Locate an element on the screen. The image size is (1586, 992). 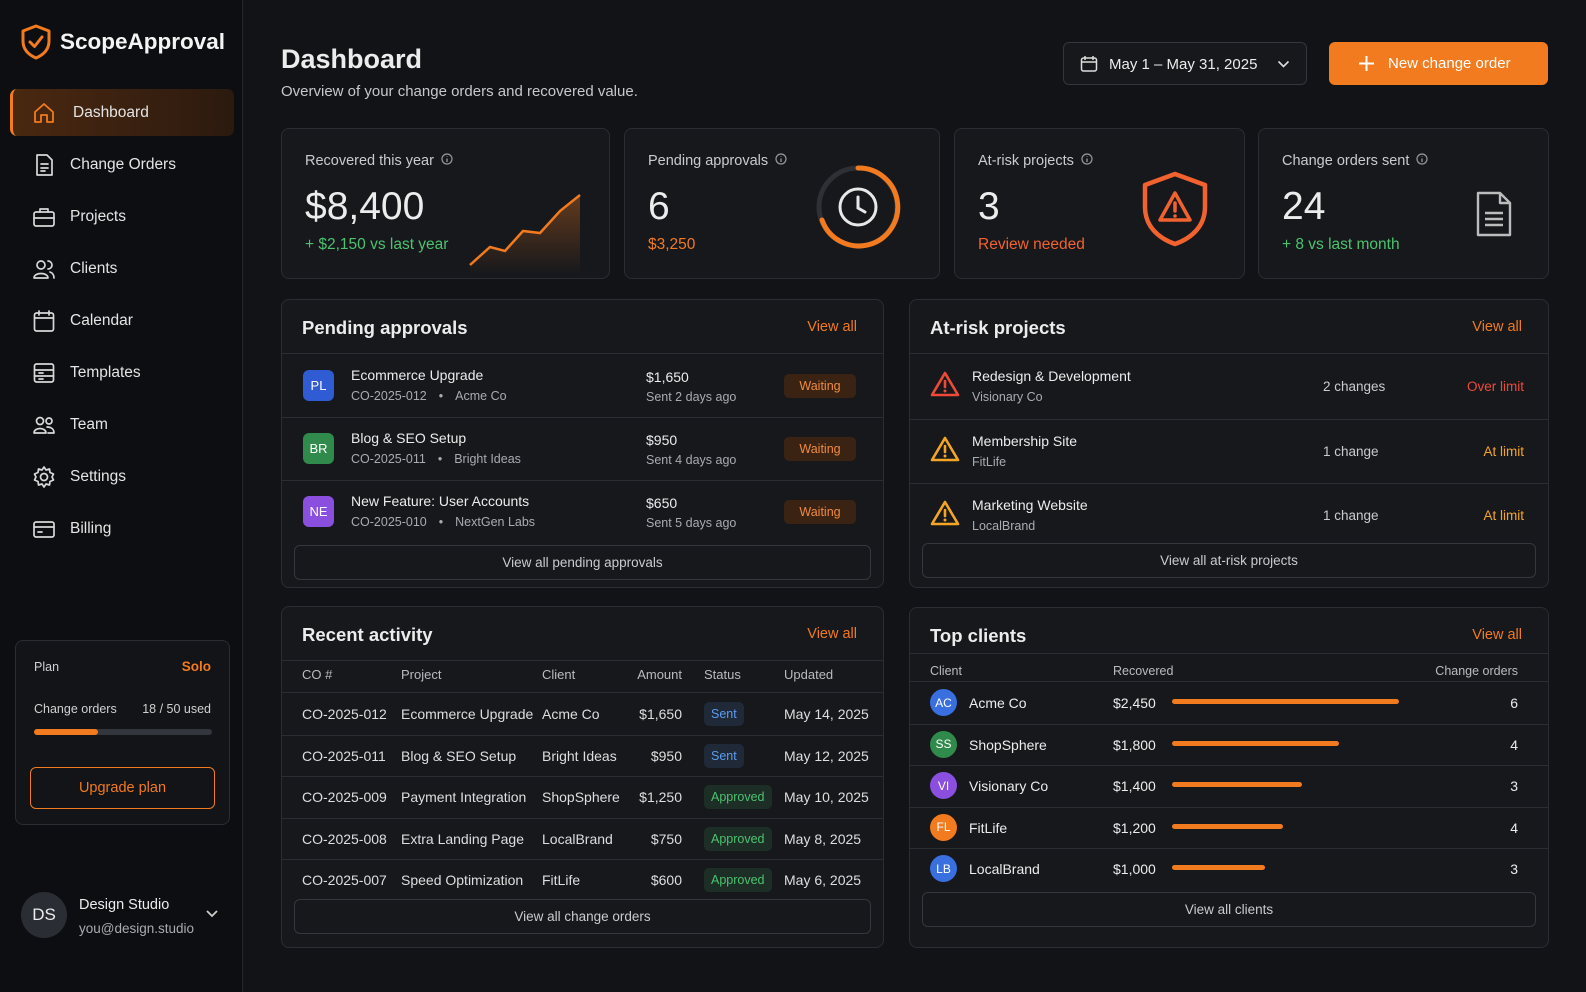
brand-logo is located at coordinates (36, 42).